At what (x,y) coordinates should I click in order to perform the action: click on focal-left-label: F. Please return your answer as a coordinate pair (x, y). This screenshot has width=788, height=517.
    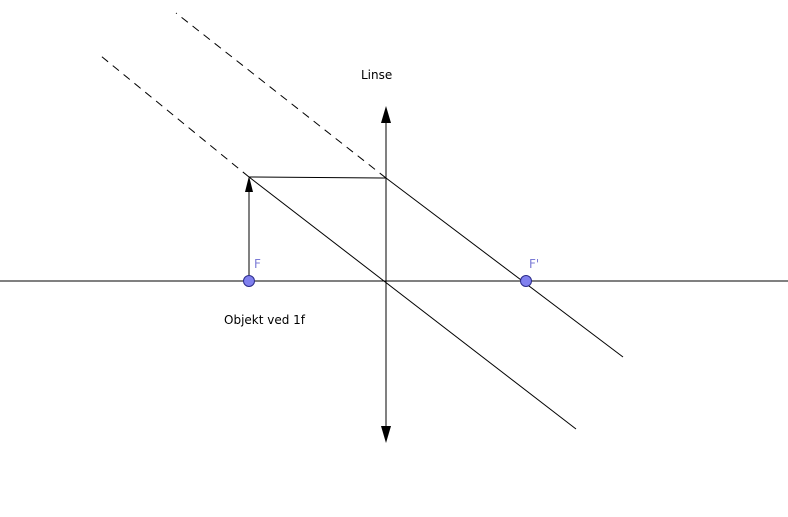
    Looking at the image, I should click on (257, 264).